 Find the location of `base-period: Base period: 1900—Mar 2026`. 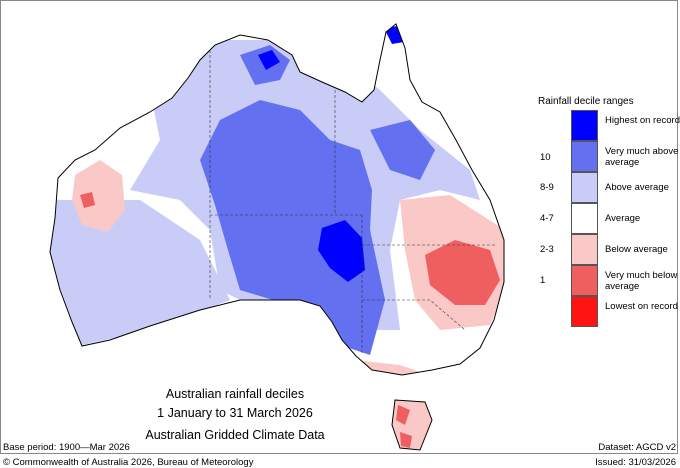

base-period: Base period: 1900—Mar 2026 is located at coordinates (66, 447).